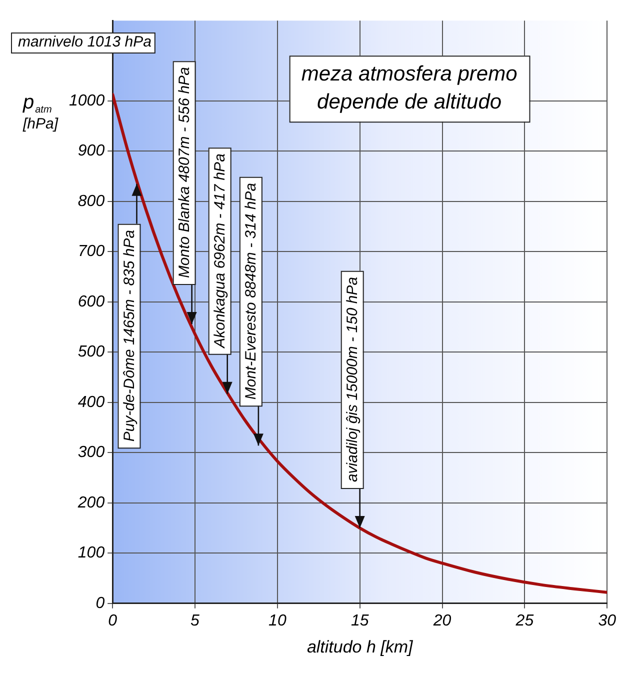 This screenshot has width=627, height=674. What do you see at coordinates (91, 453) in the screenshot?
I see `y-tick-label: 300` at bounding box center [91, 453].